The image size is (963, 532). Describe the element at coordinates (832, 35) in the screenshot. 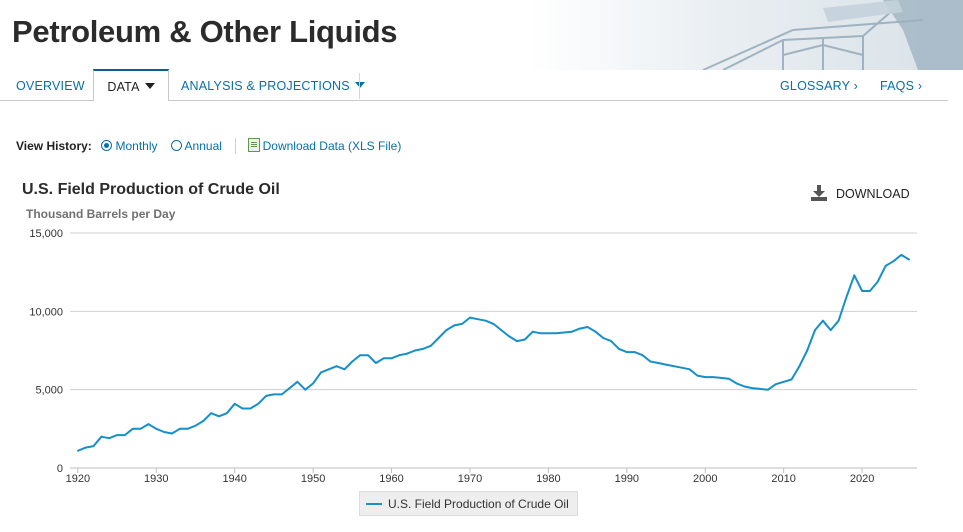

I see `oil-derrick-illustration` at that location.